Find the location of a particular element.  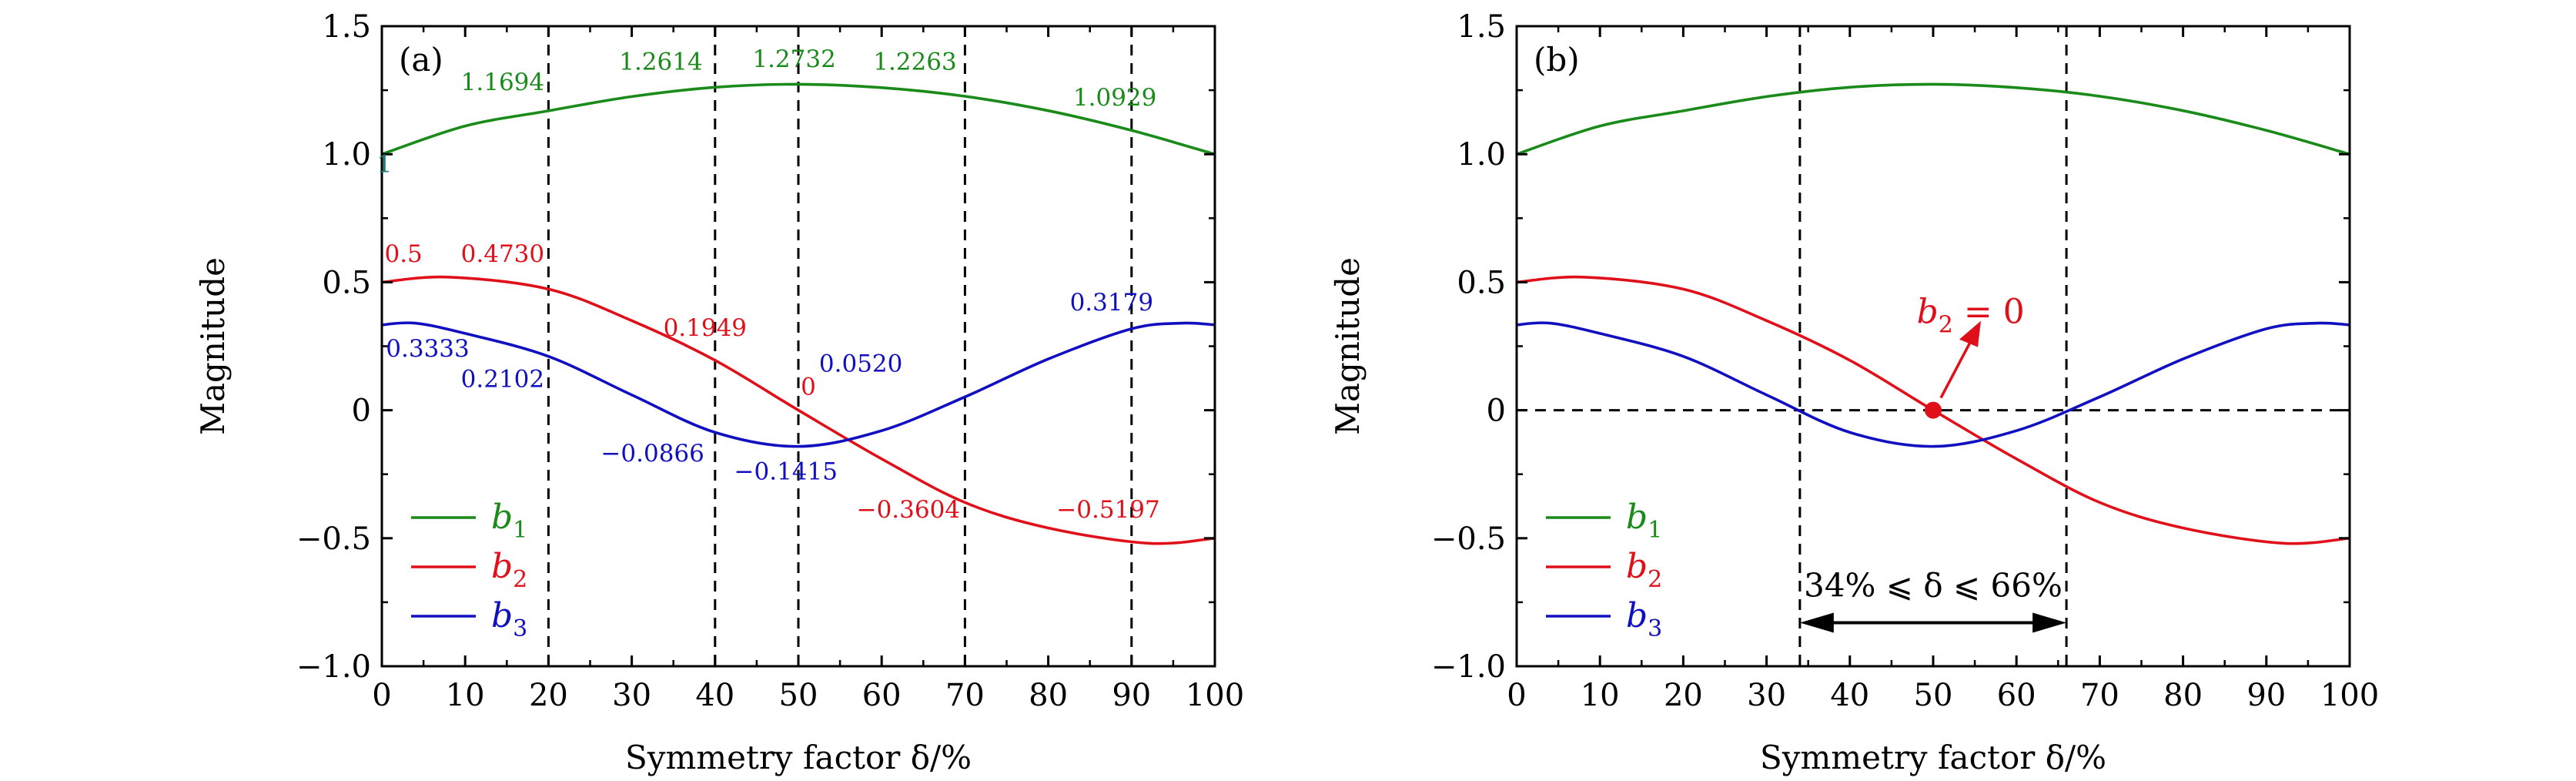

arrow-head is located at coordinates (1970, 334).